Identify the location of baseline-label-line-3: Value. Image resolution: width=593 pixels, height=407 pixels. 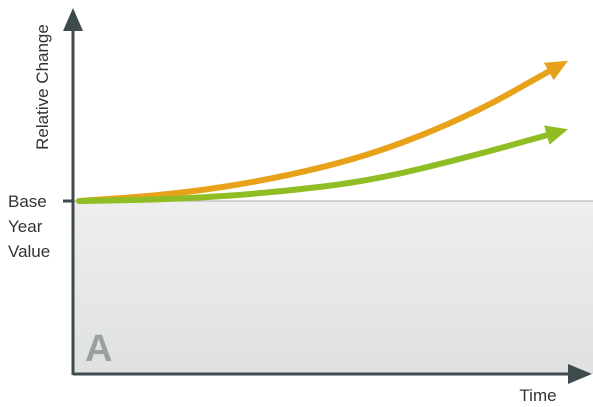
(29, 251).